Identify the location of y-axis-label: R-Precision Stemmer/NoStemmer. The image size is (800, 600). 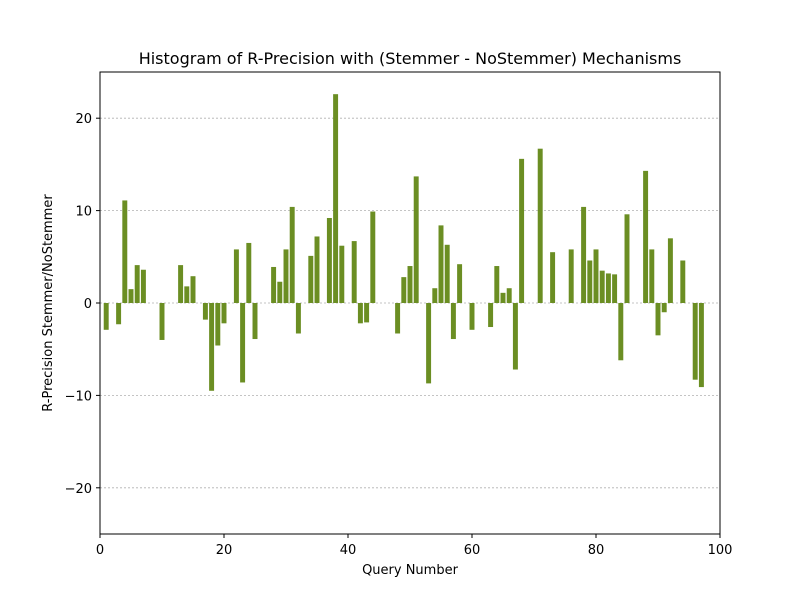
(48, 303).